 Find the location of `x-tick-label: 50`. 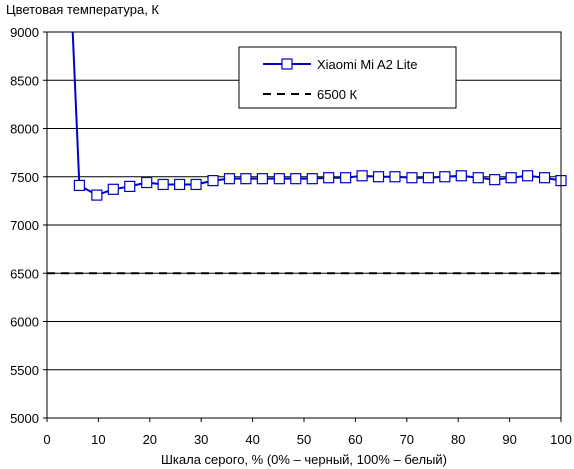

x-tick-label: 50 is located at coordinates (304, 439).